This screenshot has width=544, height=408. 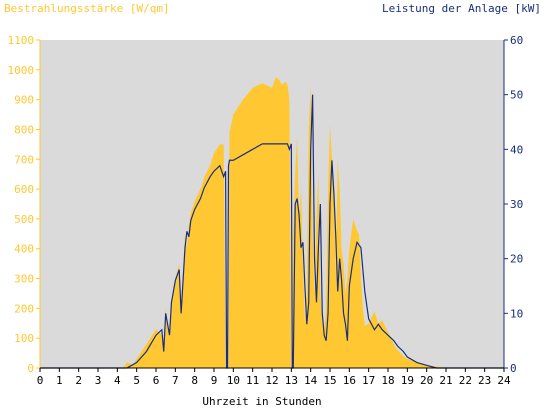 What do you see at coordinates (252, 380) in the screenshot?
I see `x-tick-label: 11` at bounding box center [252, 380].